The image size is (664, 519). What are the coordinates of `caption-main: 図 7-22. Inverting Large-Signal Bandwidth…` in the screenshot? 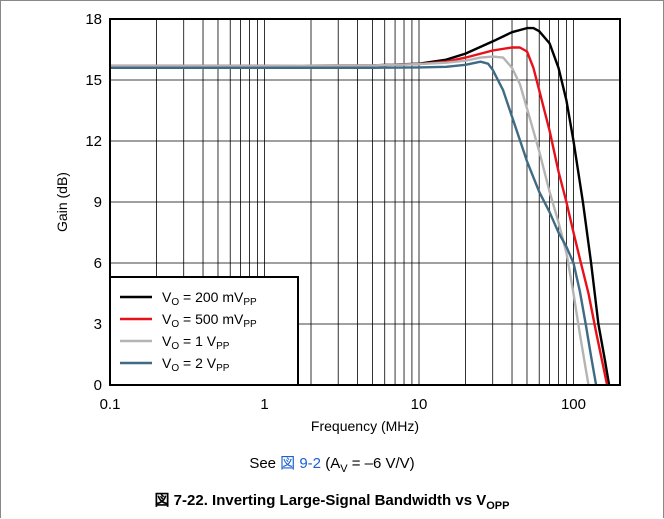 It's located at (320, 500).